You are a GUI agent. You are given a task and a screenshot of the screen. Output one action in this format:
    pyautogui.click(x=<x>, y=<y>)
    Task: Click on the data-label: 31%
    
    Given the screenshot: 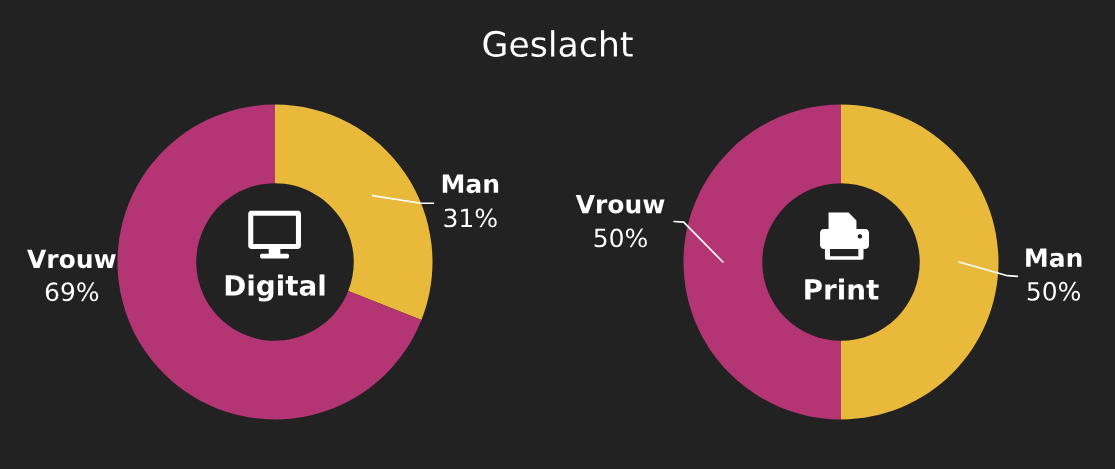 What is the action you would take?
    pyautogui.click(x=470, y=218)
    